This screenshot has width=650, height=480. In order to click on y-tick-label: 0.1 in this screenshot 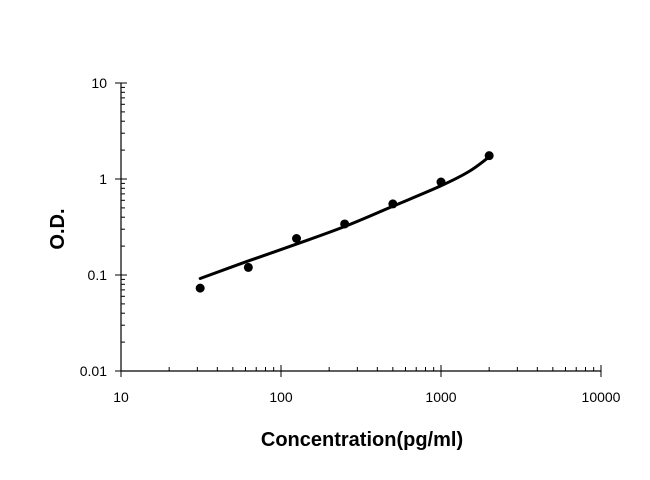, I will do `click(98, 275)`.